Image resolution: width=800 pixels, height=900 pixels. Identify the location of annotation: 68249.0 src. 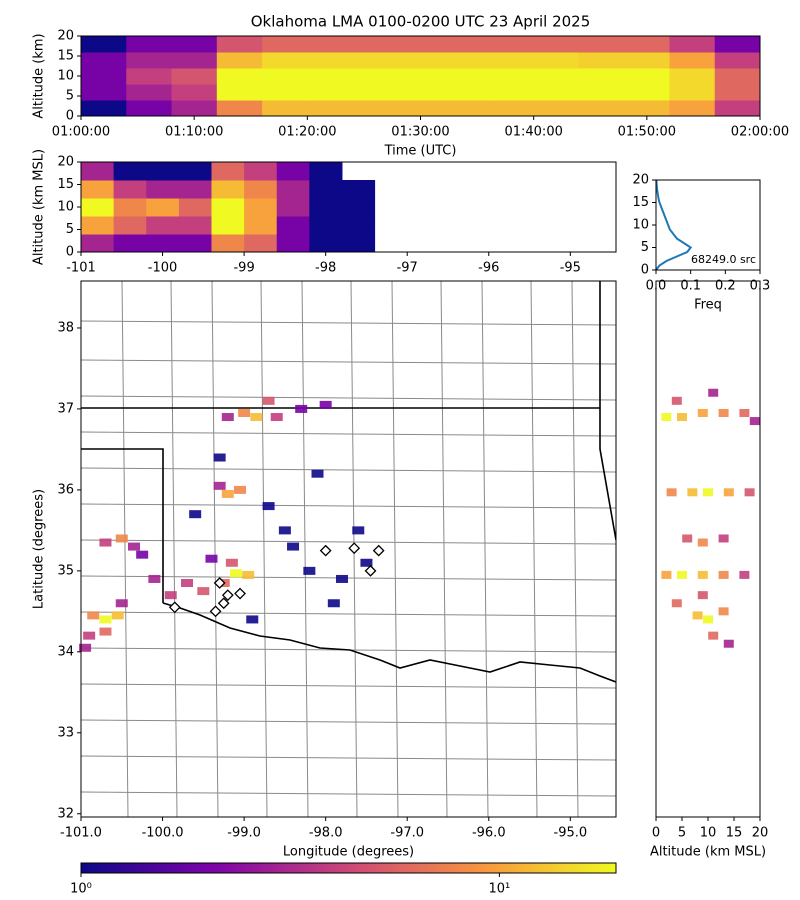
(723, 259).